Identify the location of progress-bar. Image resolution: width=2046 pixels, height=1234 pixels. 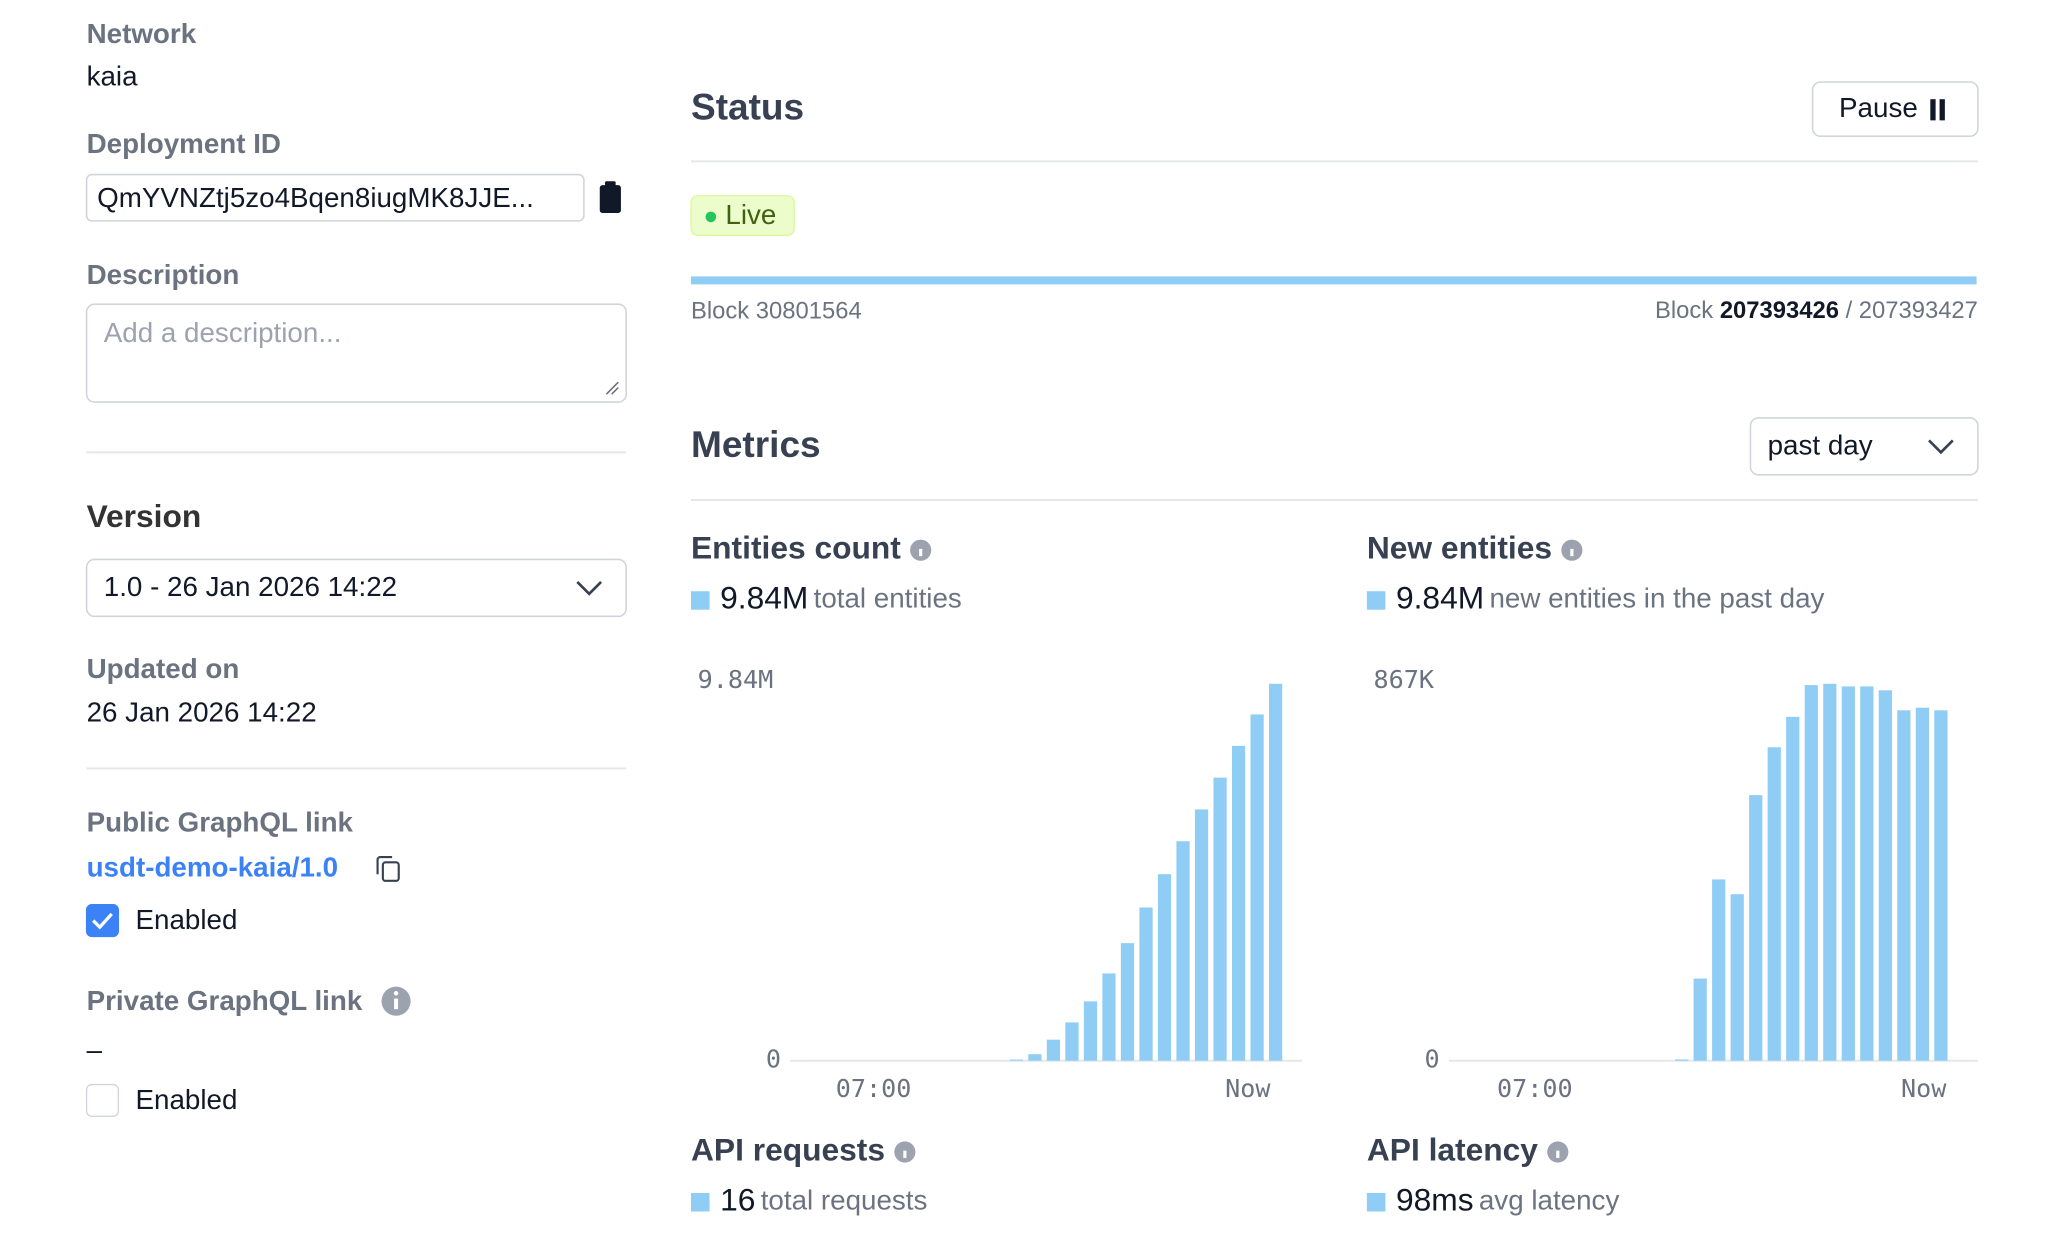
(1334, 280).